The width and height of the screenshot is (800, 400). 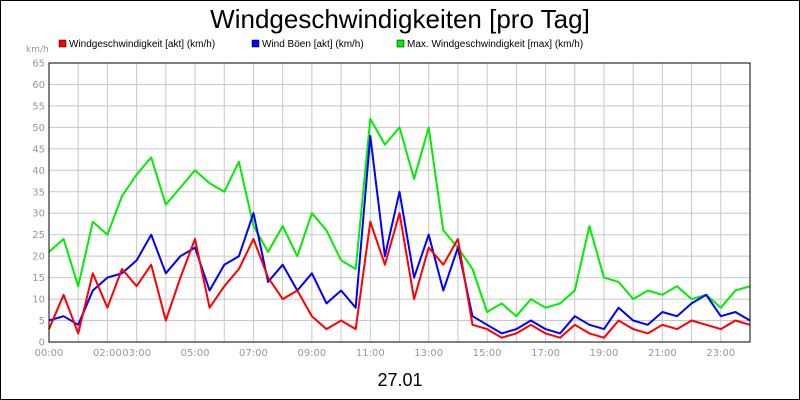 I want to click on y-axis-unit-label: km/h, so click(x=37, y=50).